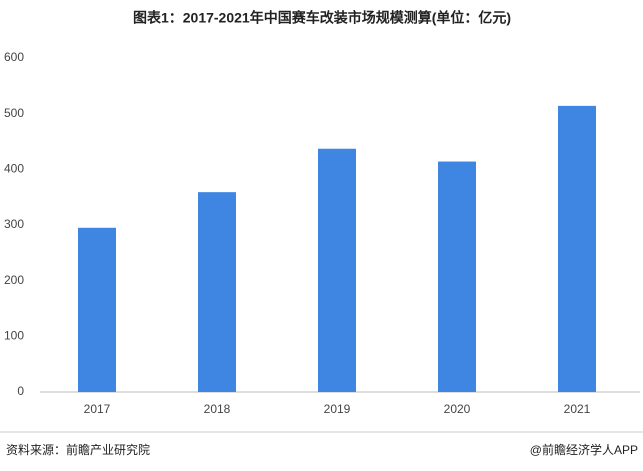 This screenshot has height=471, width=643. Describe the element at coordinates (14, 113) in the screenshot. I see `y-tick-label: 500` at that location.